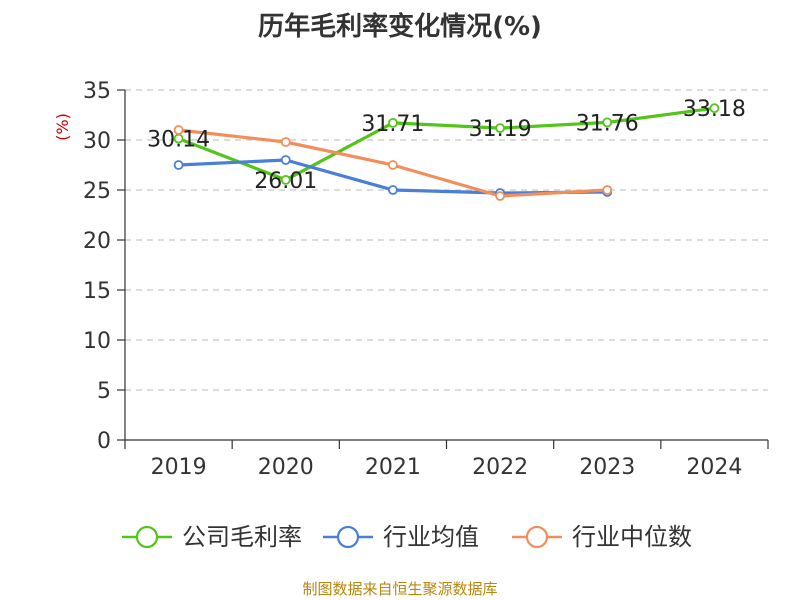  I want to click on data-labels: 30.14 26.01 31.71 31.19 31.76 33.18, so click(446, 145).